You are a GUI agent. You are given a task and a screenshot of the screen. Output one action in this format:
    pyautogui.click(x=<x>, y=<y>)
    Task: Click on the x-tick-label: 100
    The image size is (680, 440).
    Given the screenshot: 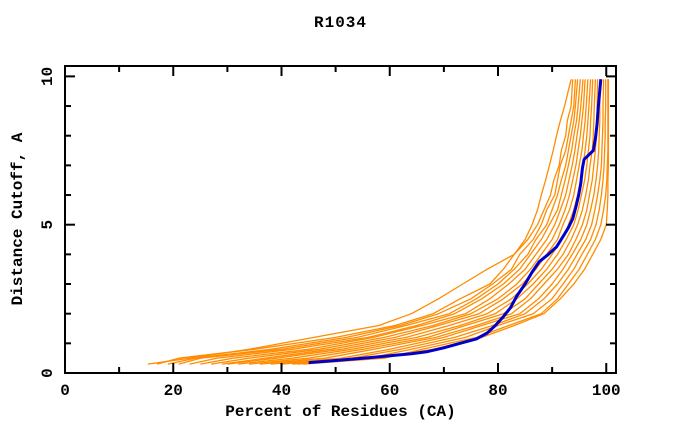 What is the action you would take?
    pyautogui.click(x=606, y=391)
    